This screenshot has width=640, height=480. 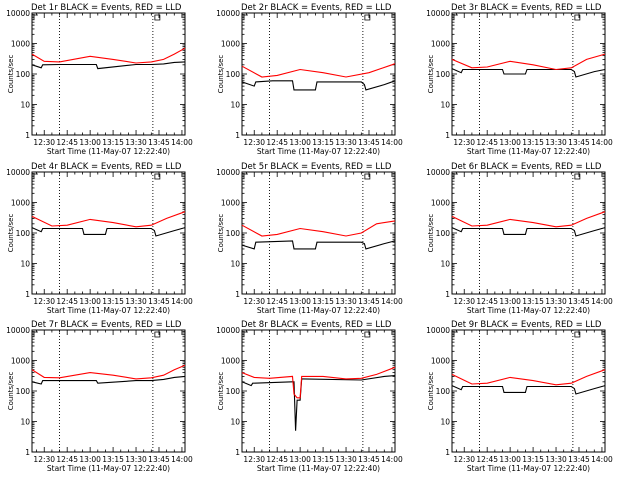 I want to click on panel-title: Det 9r BLACK = Events, RED = LLD, so click(x=526, y=325).